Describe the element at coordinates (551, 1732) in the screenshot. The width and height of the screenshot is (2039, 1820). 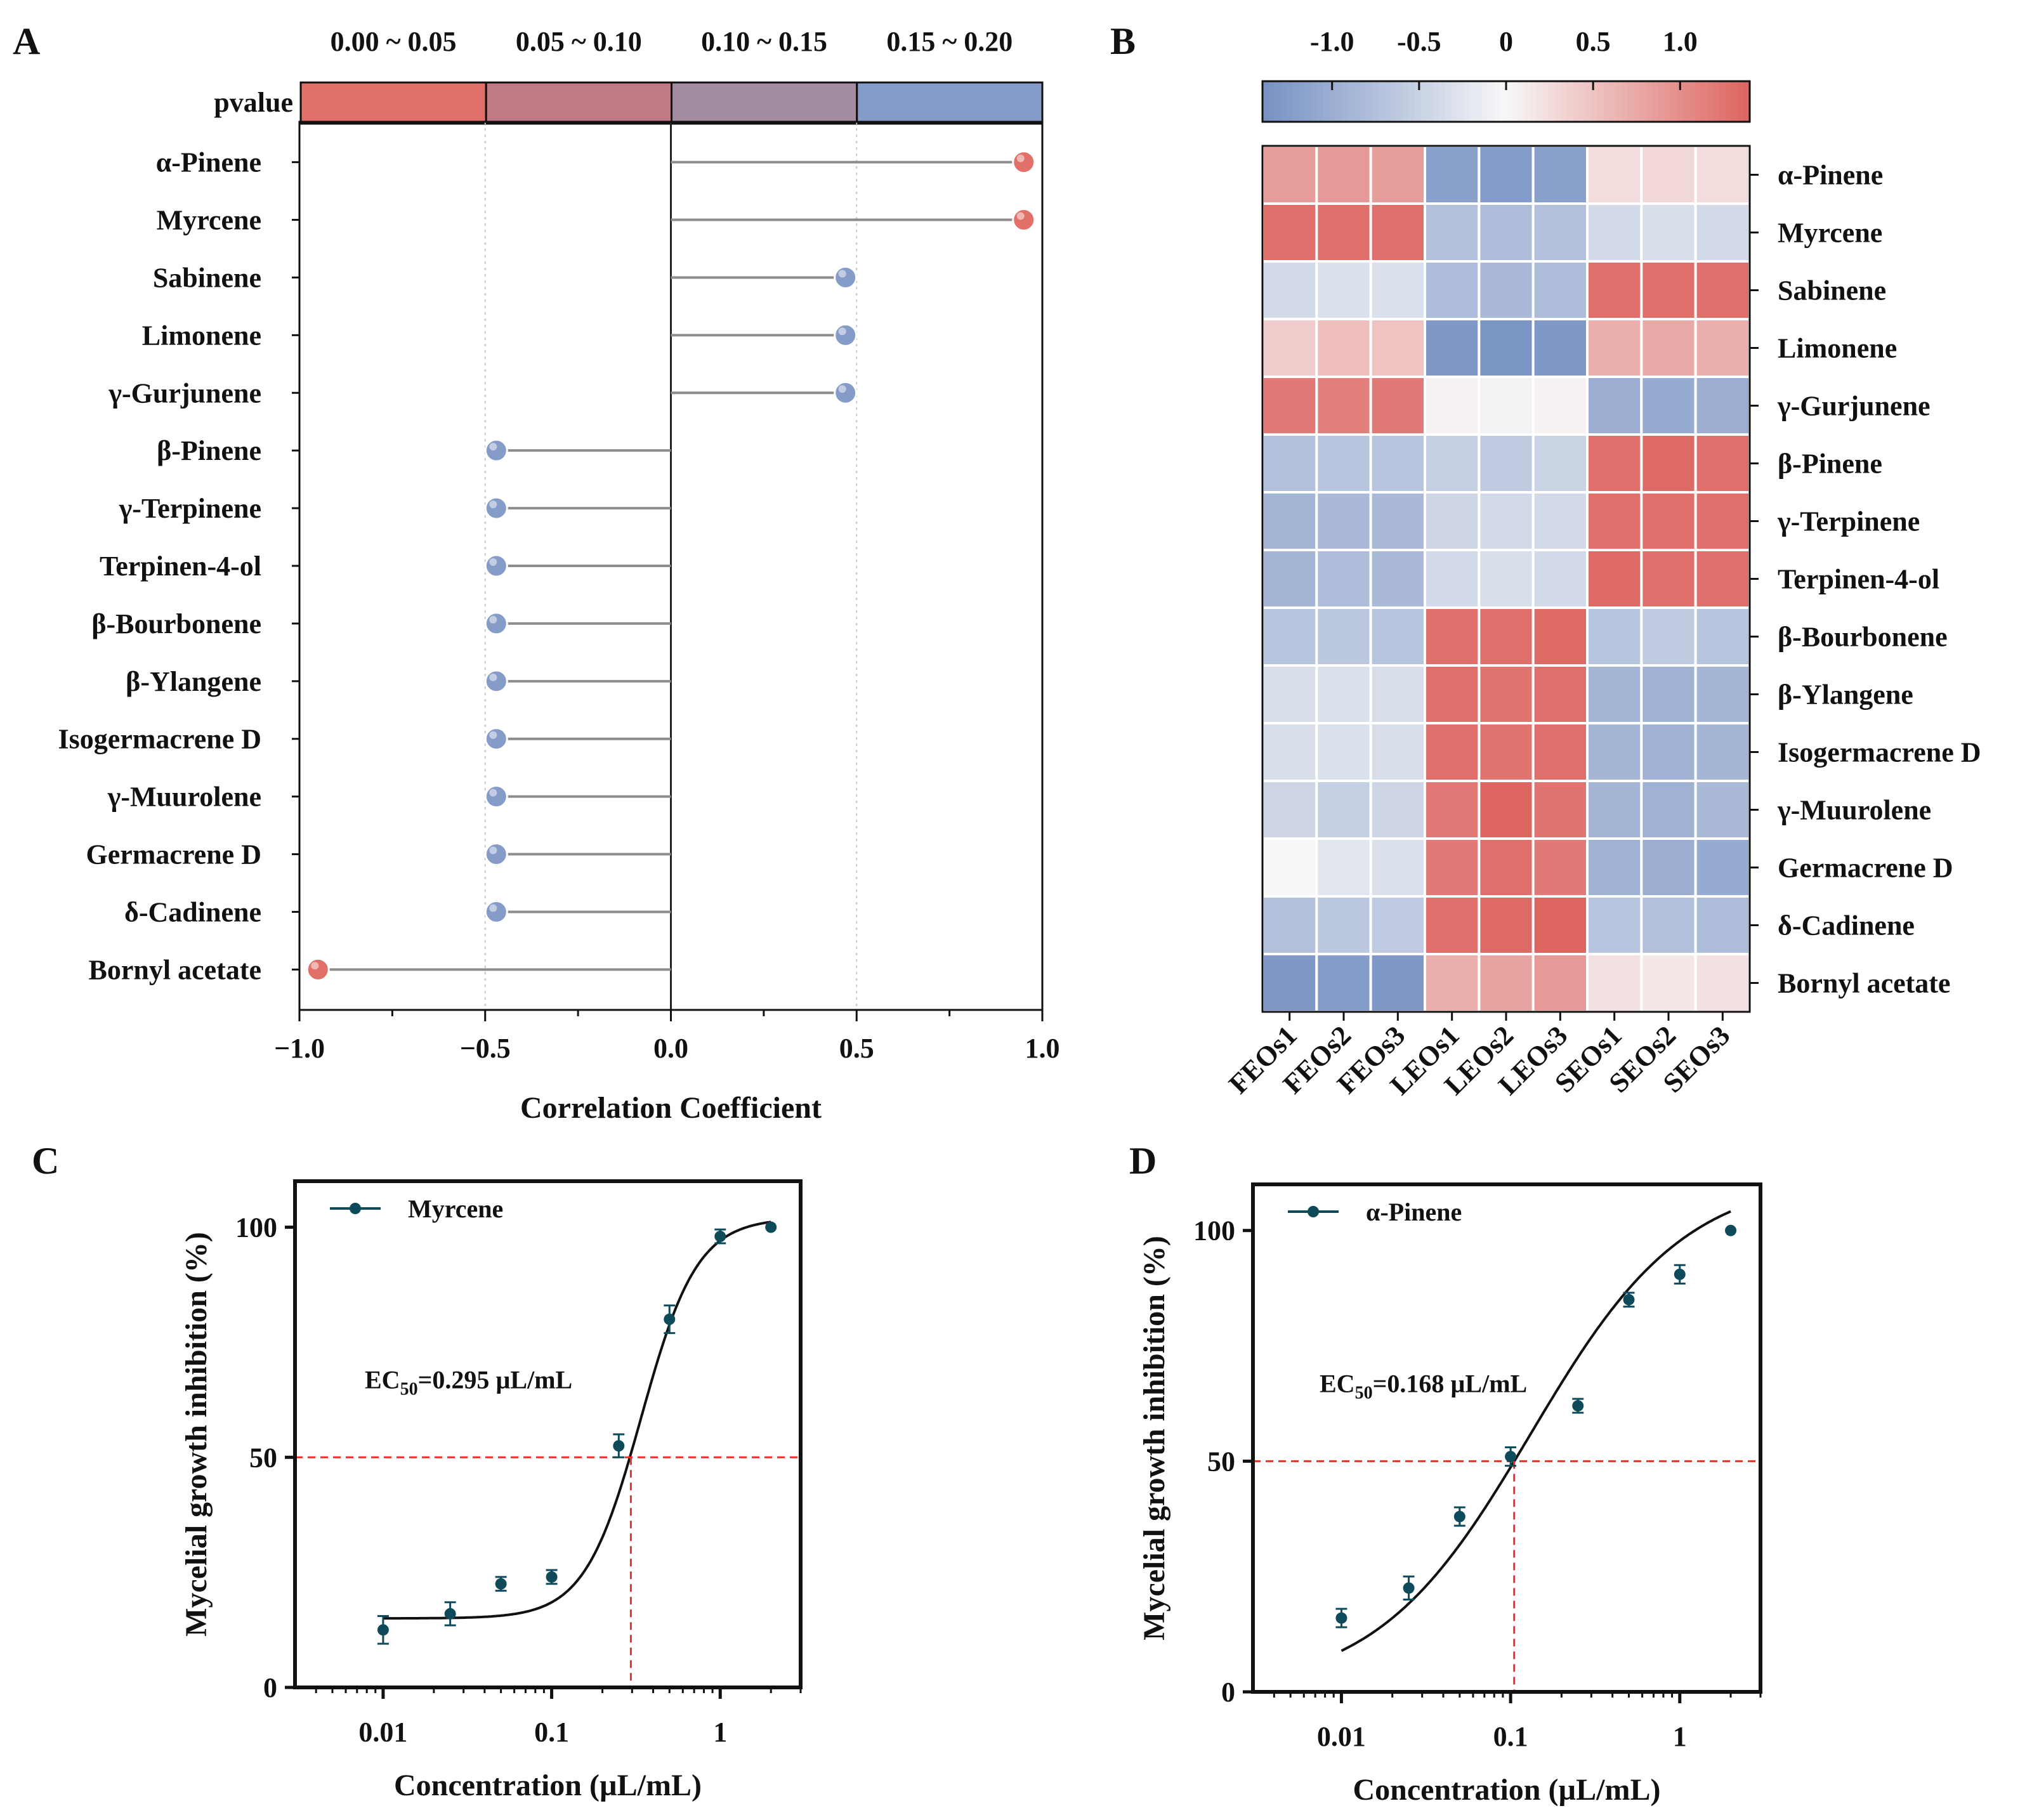
I see `x-tick-label: 0.1` at that location.